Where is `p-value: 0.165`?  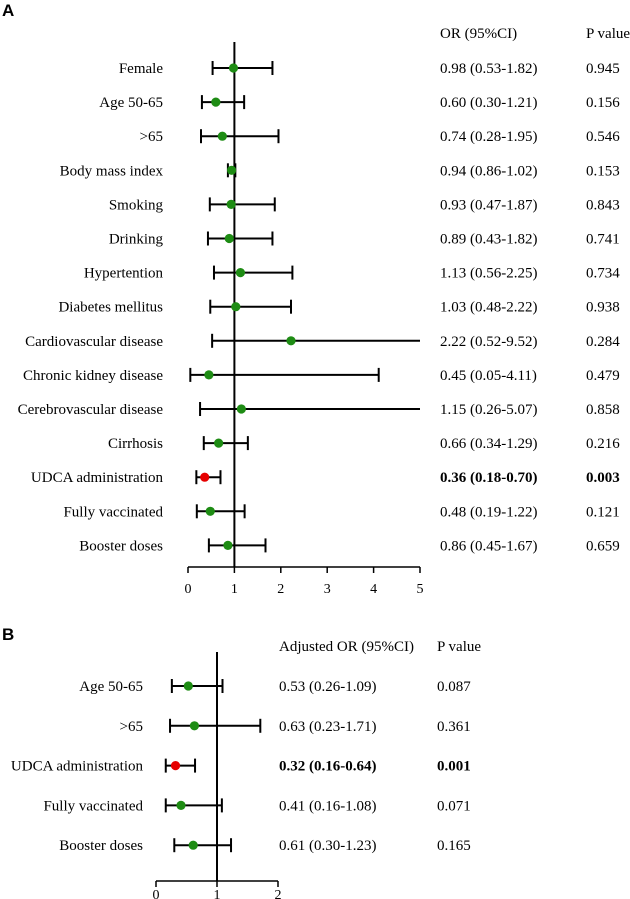
p-value: 0.165 is located at coordinates (454, 846).